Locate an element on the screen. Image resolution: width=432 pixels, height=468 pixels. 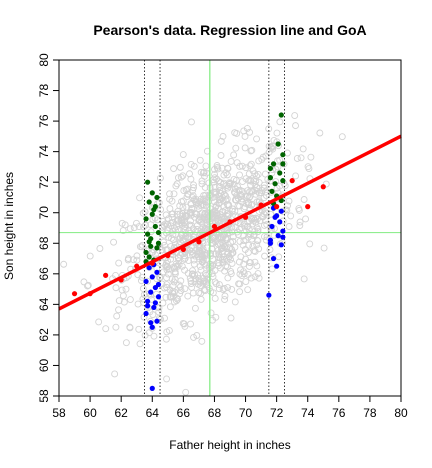
y-tick-label: 76 is located at coordinates (44, 121).